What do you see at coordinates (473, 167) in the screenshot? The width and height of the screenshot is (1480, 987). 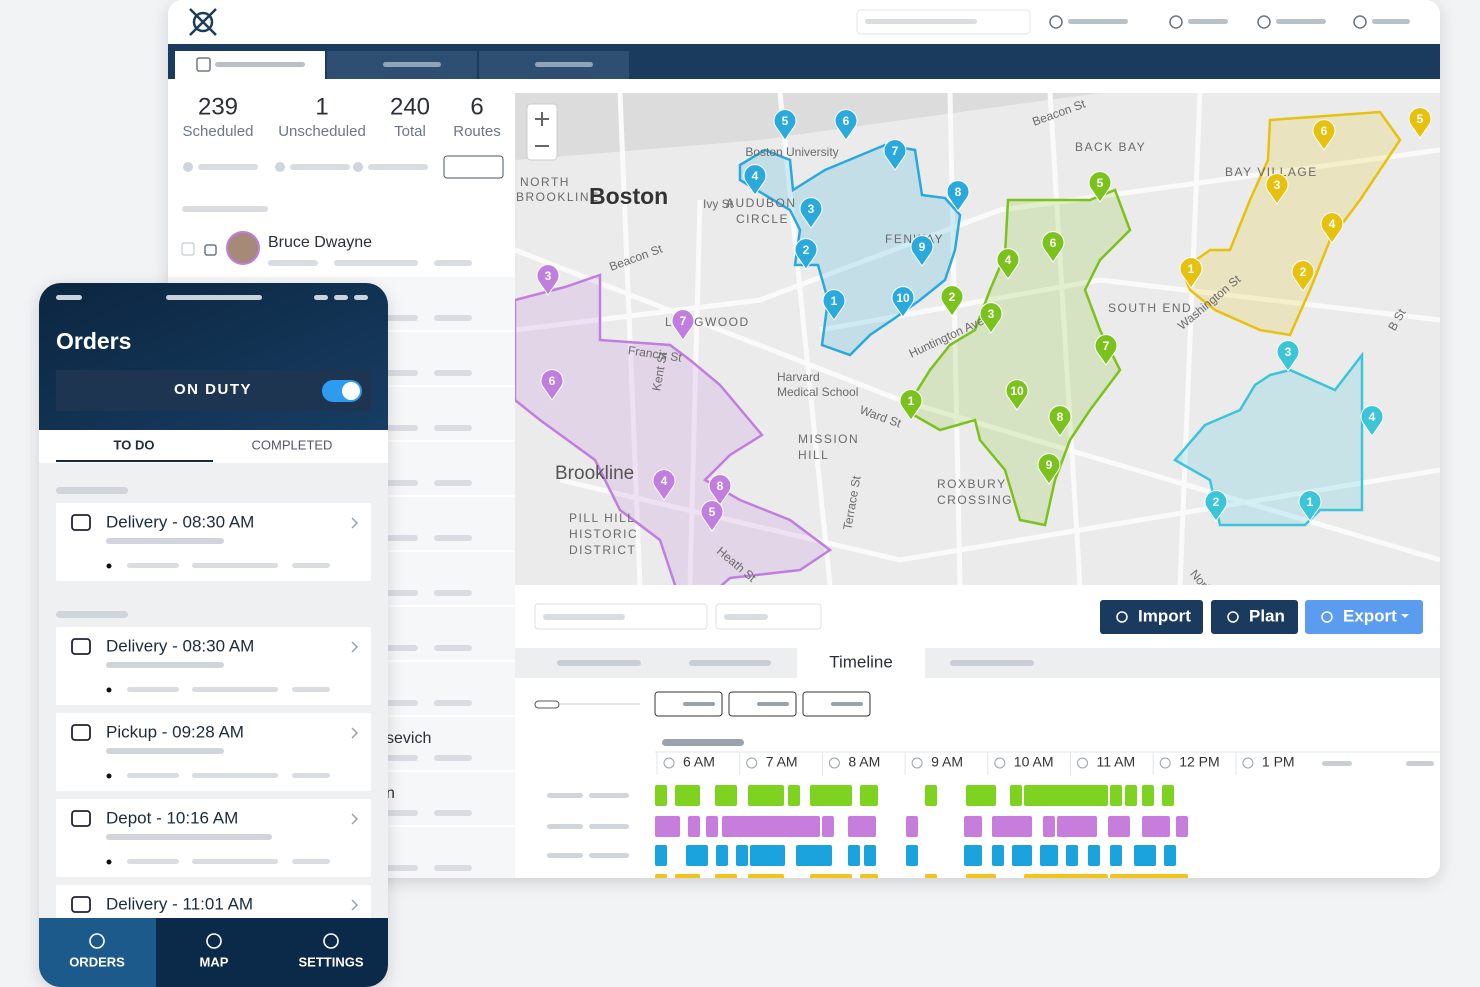 I see `toggle-button` at bounding box center [473, 167].